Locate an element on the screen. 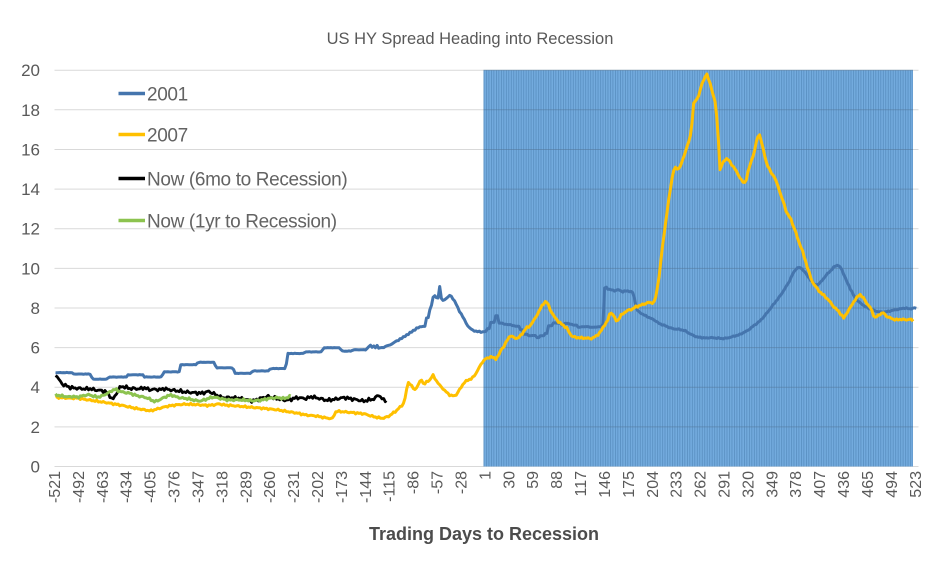 This screenshot has height=567, width=943. svg-text: 465 is located at coordinates (868, 484).